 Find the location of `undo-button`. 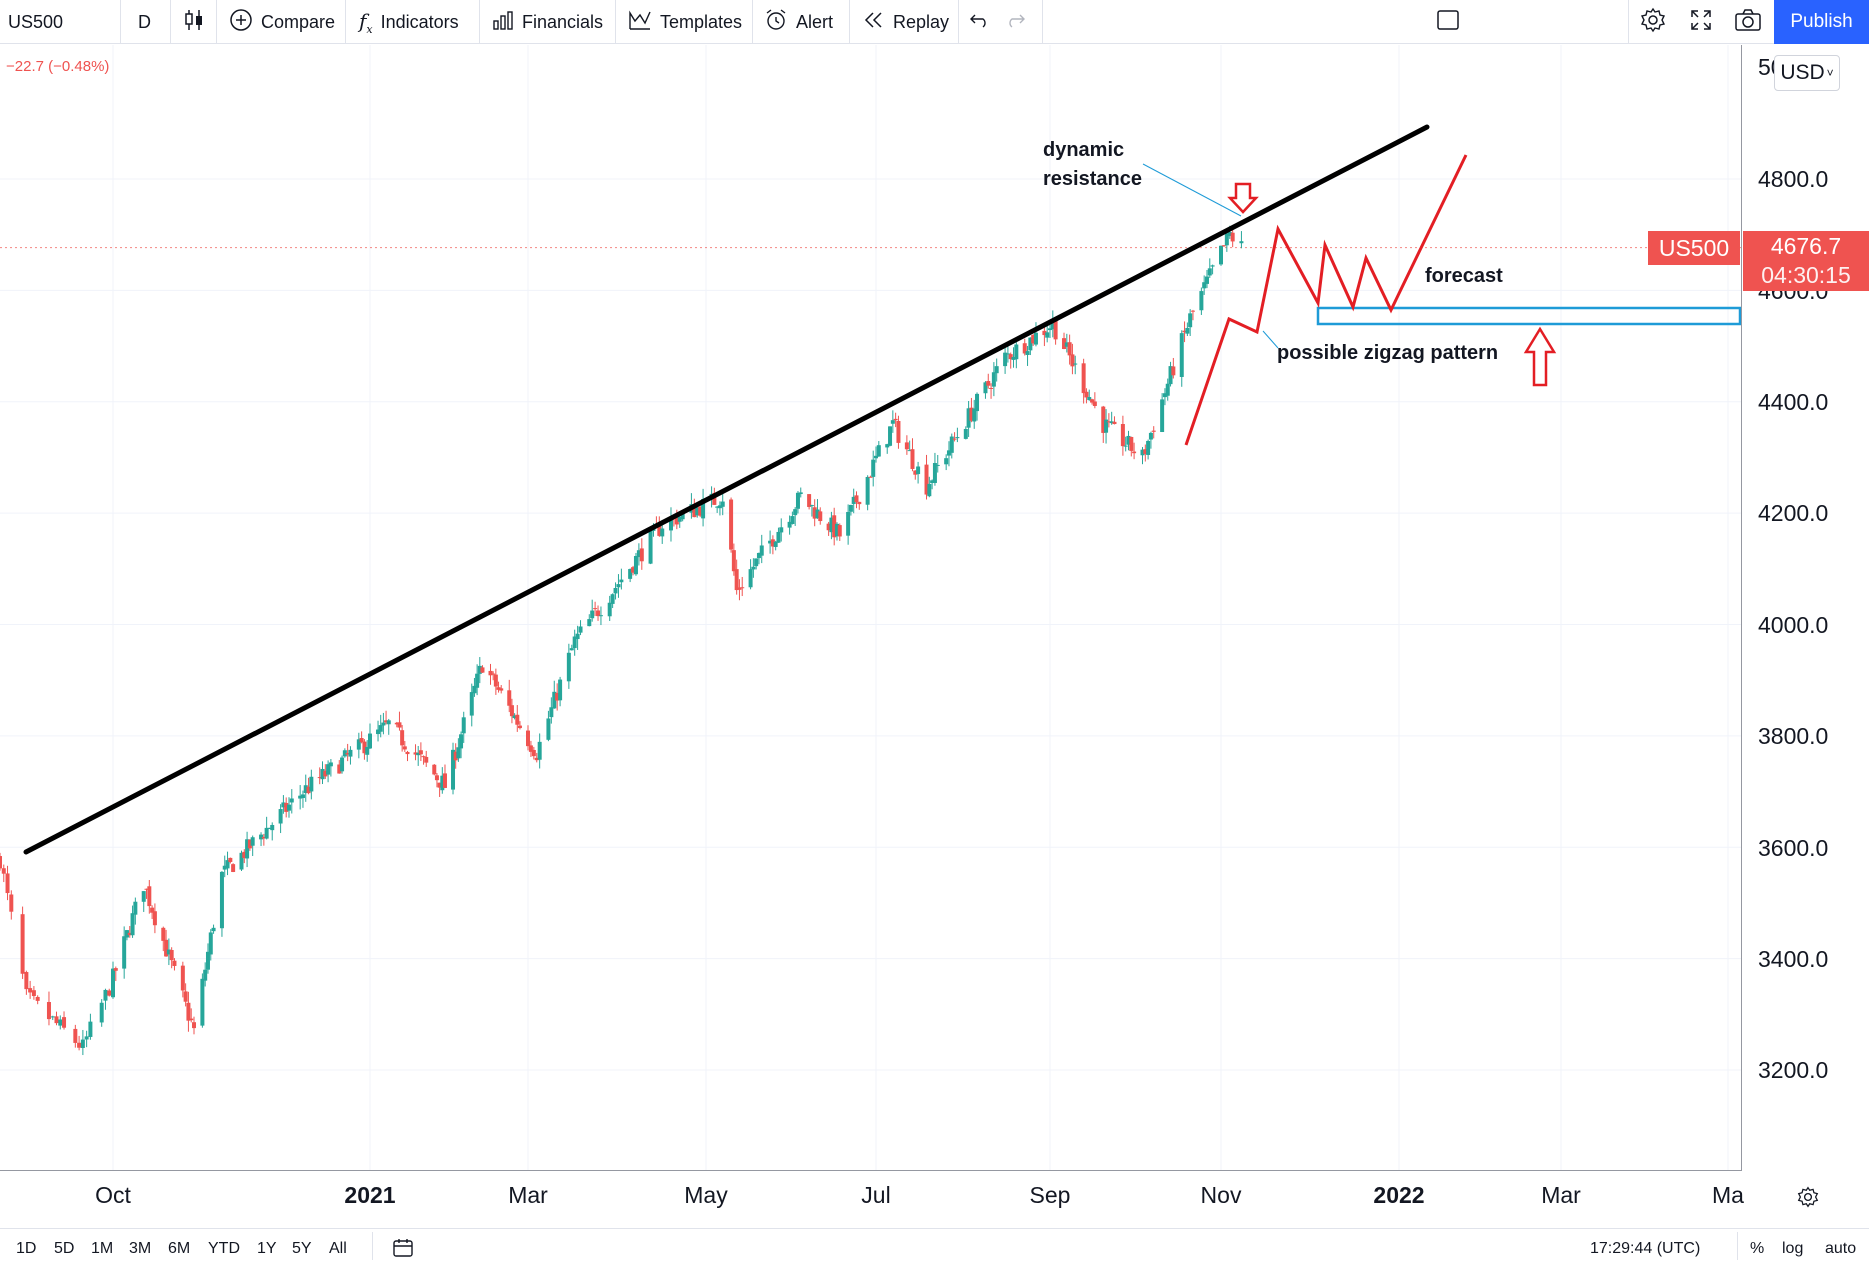

undo-button is located at coordinates (980, 22).